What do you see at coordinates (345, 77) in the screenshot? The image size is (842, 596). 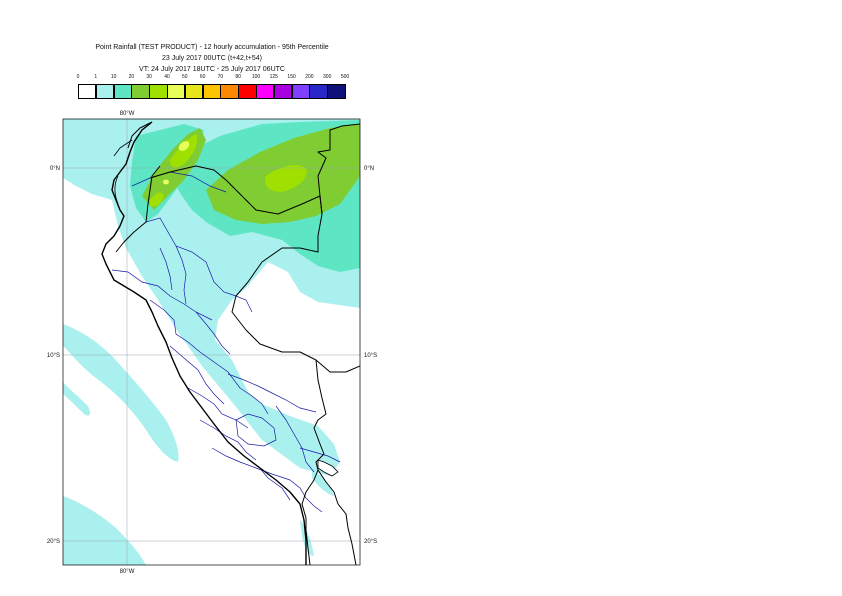 I see `legend-tick-label: 500` at bounding box center [345, 77].